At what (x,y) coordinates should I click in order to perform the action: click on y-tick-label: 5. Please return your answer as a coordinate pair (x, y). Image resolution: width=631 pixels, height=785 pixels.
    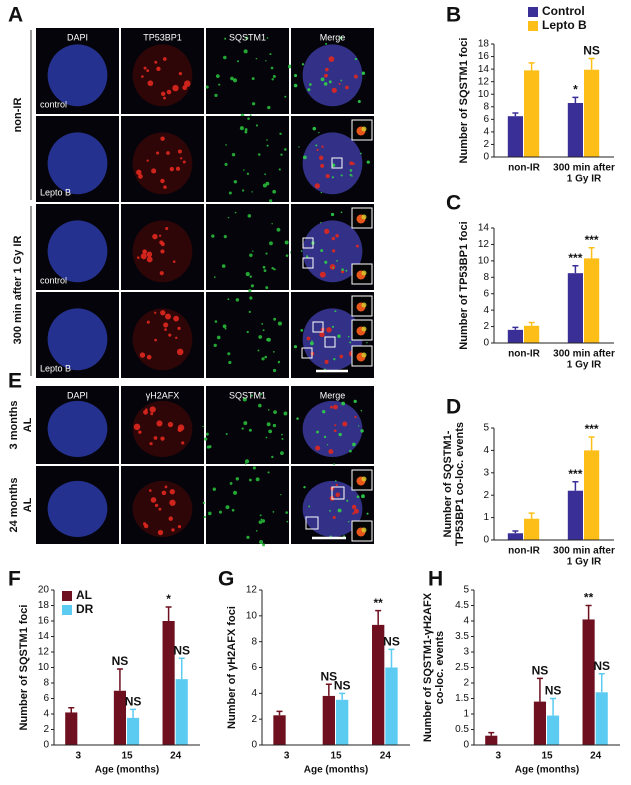
    Looking at the image, I should click on (466, 590).